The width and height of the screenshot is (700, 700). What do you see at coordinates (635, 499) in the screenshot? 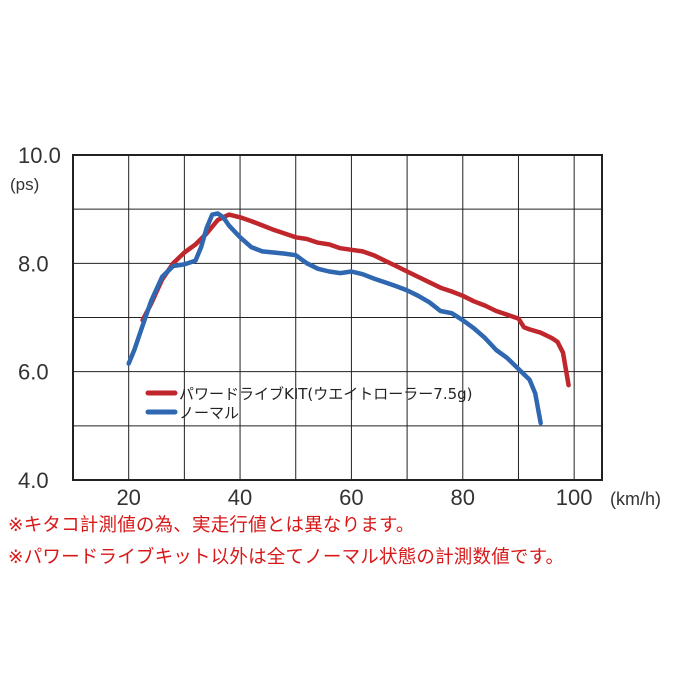
I see `x-axis-label: (km/h)` at bounding box center [635, 499].